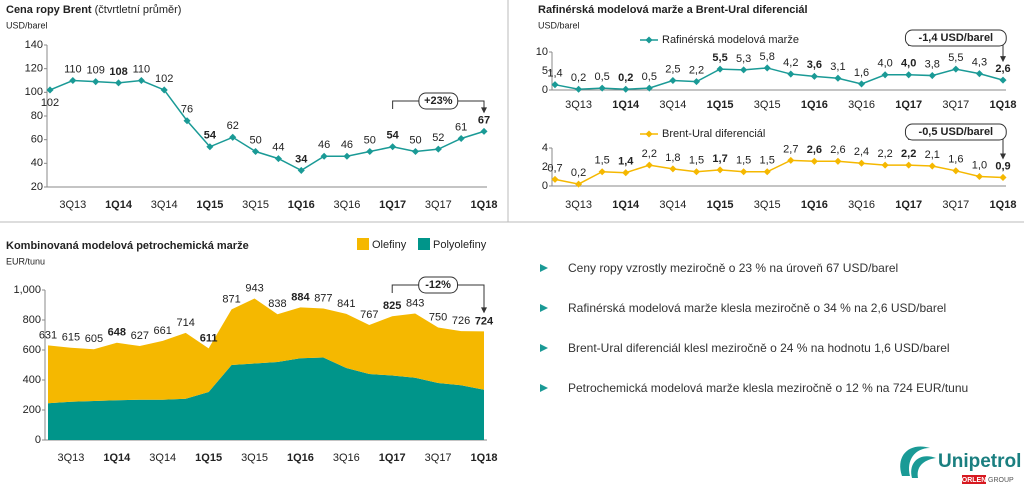  I want to click on legend-swatch, so click(424, 244).